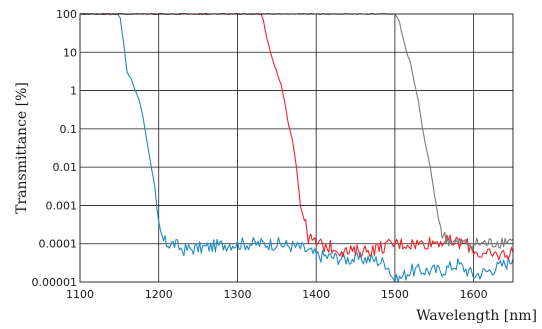 The image size is (542, 329). Describe the element at coordinates (58, 244) in the screenshot. I see `y-tick-label: 0.0001` at that location.